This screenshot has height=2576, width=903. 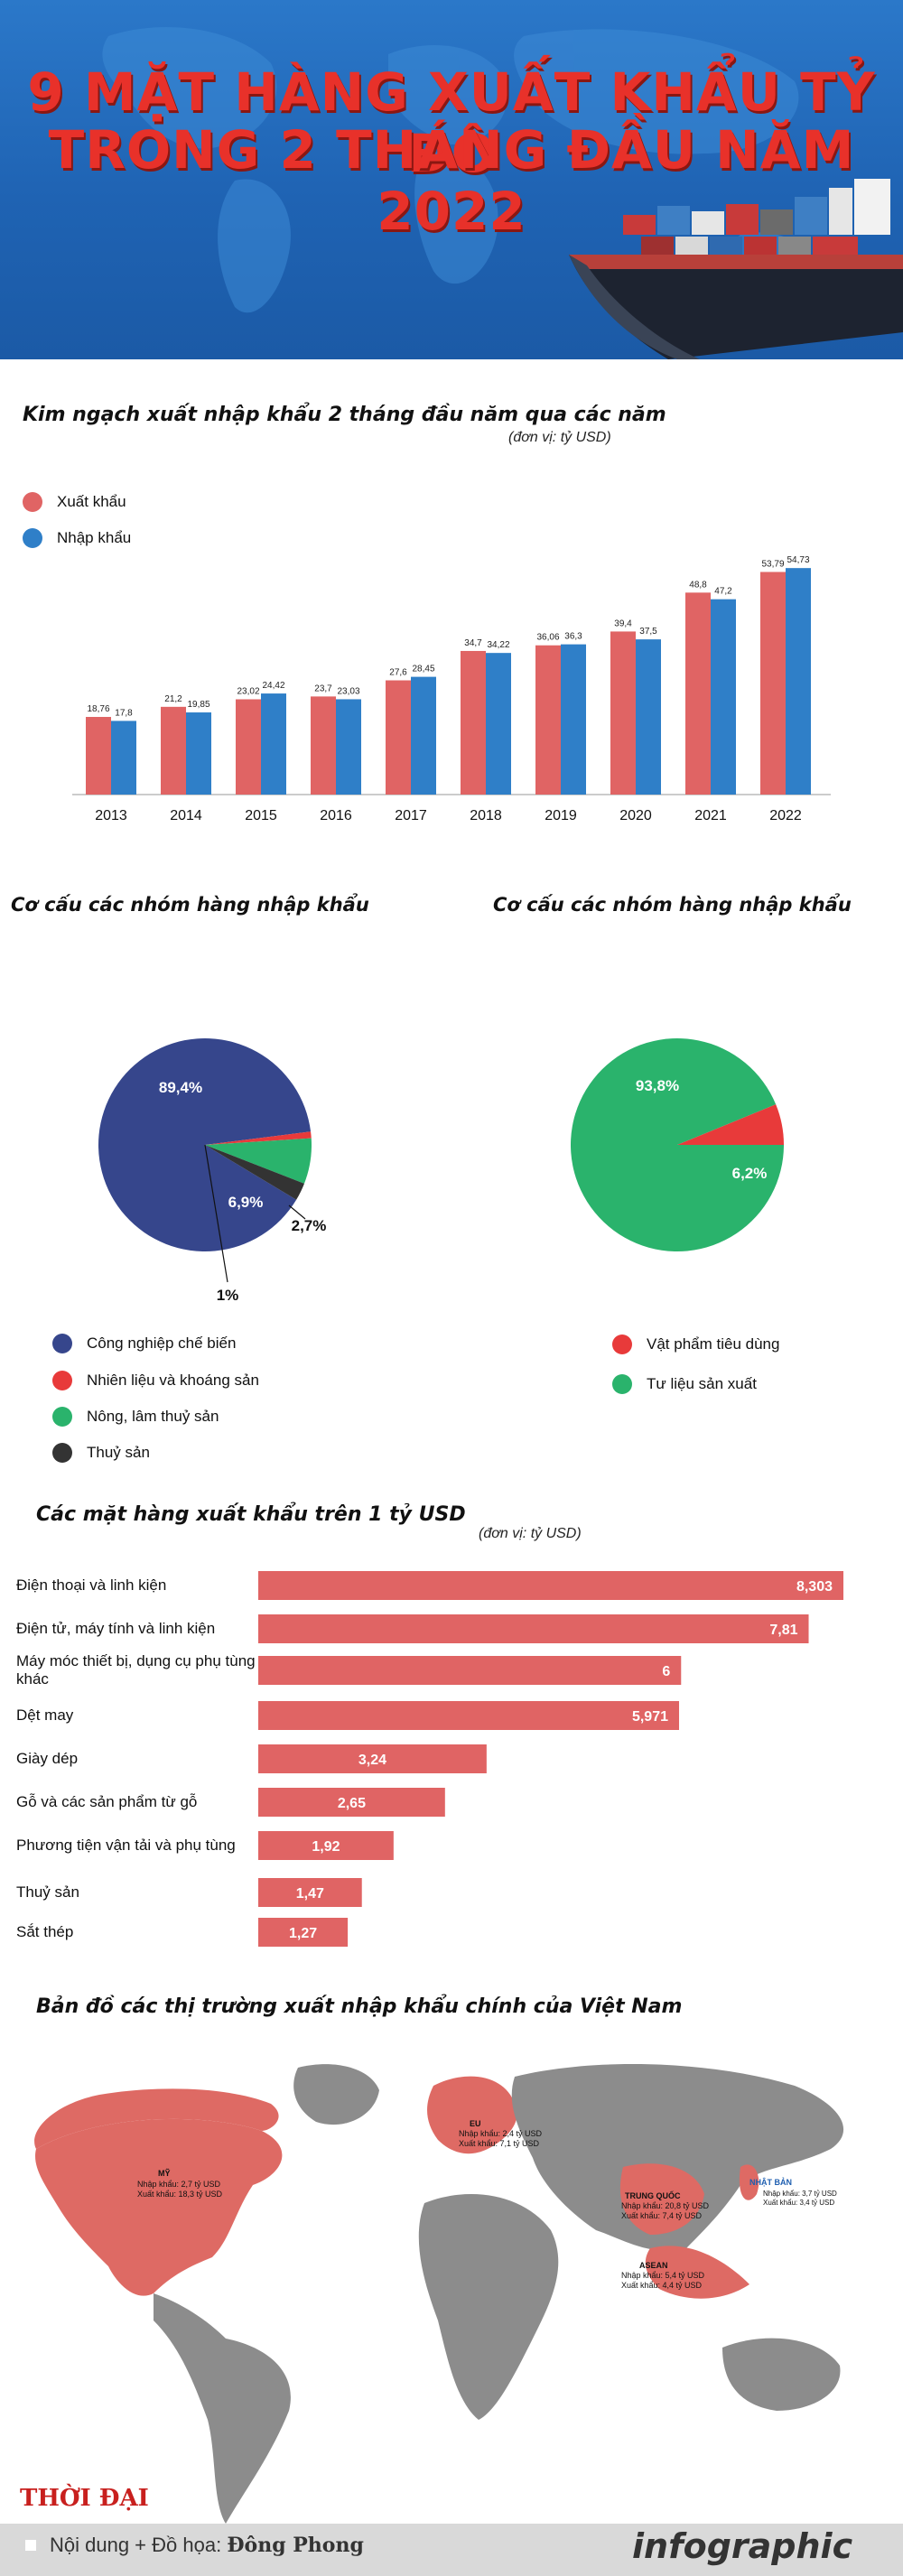 I want to click on swatch-thuy-san, so click(x=62, y=1453).